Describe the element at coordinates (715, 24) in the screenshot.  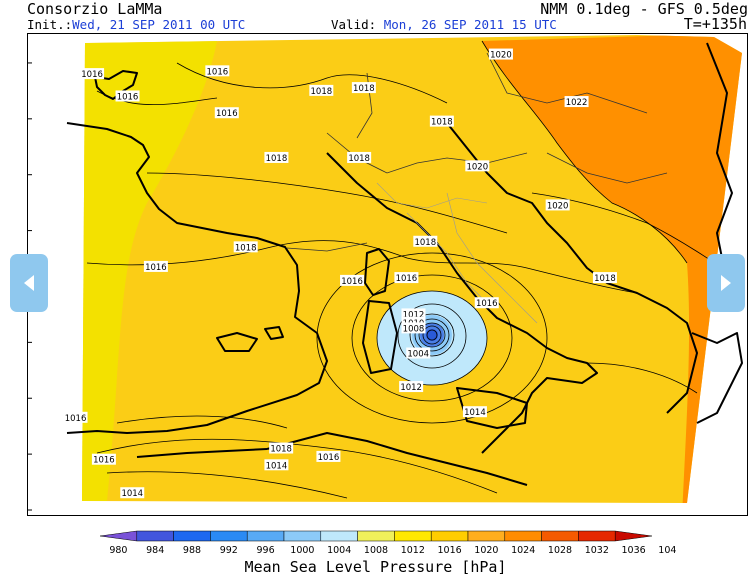
I see `forecast-step: T=+135h` at that location.